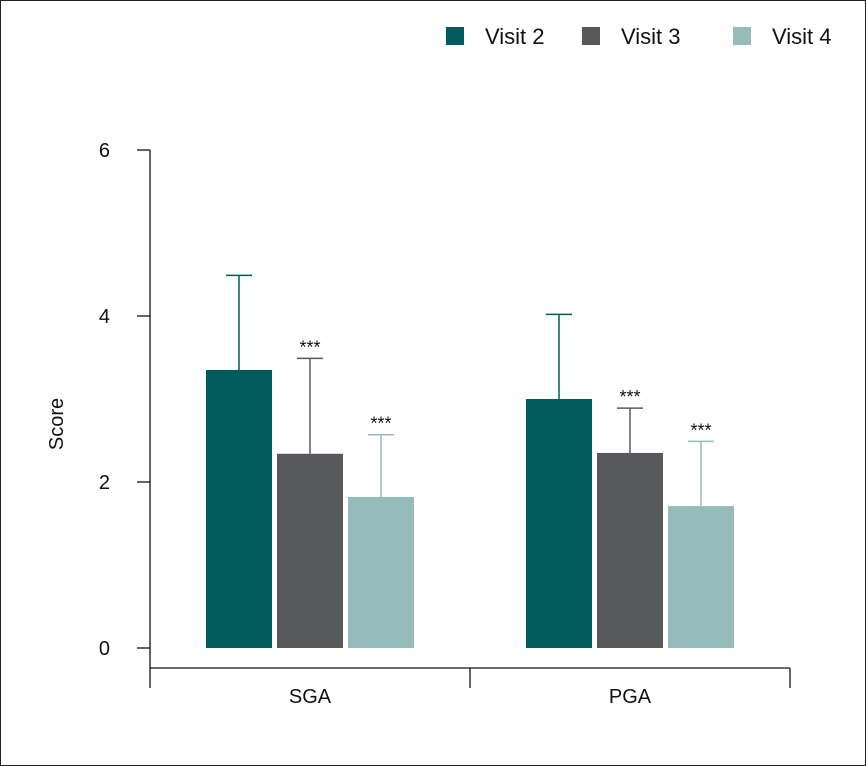  I want to click on x-tick-label: PGA, so click(630, 697).